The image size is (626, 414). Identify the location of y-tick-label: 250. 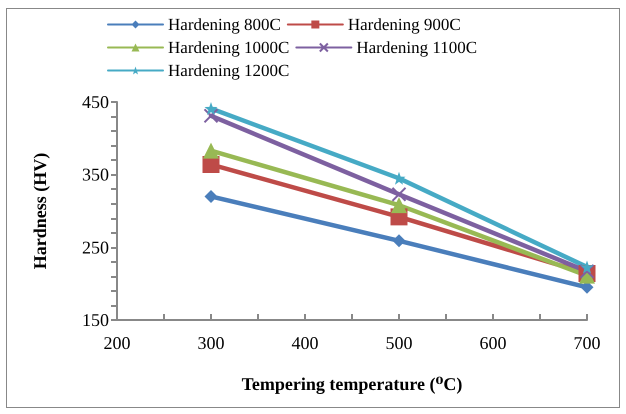
(95, 247).